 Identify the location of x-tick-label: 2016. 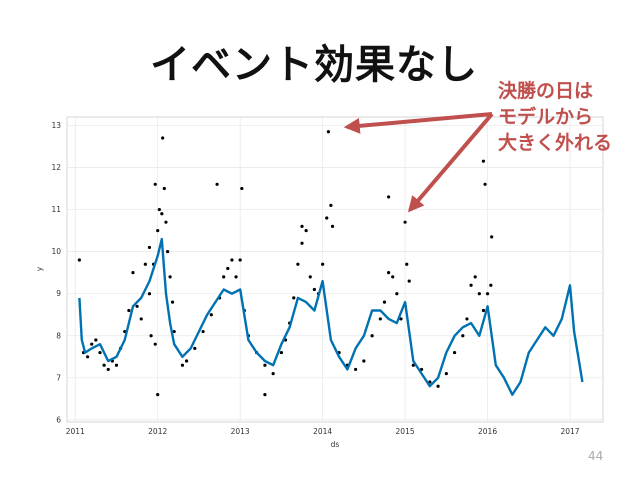
(487, 431).